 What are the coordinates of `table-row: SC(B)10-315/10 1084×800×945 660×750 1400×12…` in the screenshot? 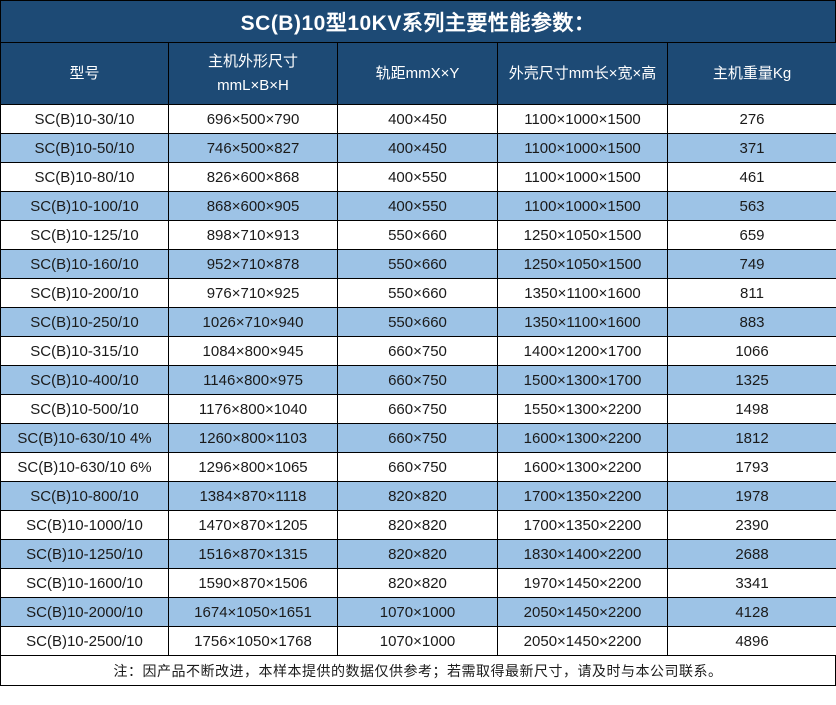 It's located at (418, 351).